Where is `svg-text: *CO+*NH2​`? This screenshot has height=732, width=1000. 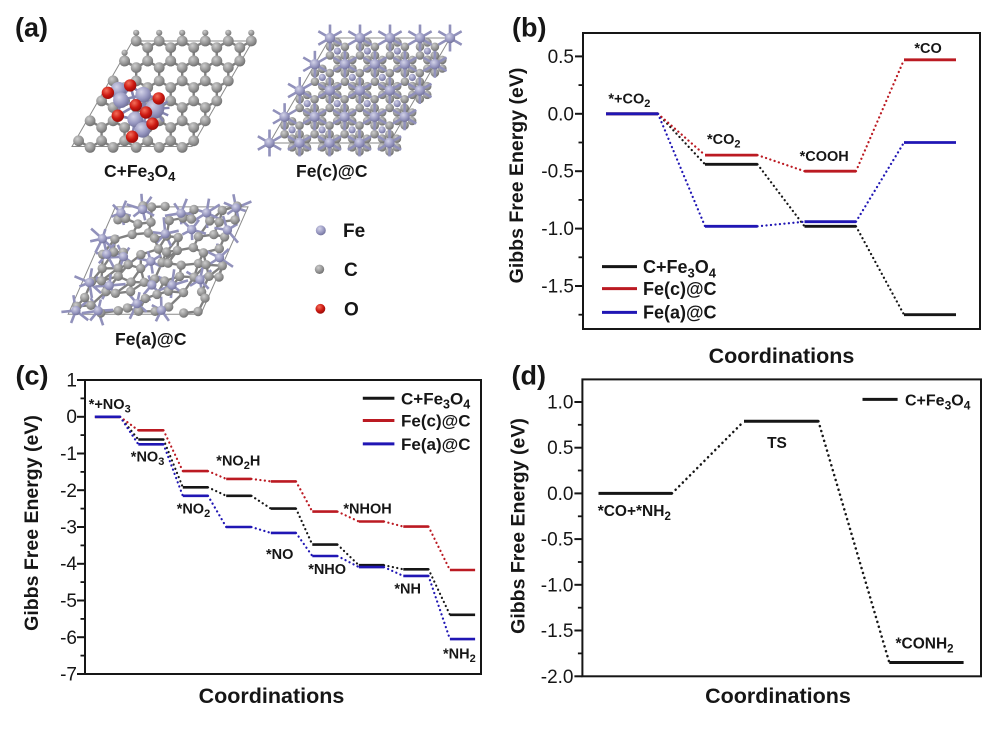
svg-text: *CO+*NH2​ is located at coordinates (634, 513).